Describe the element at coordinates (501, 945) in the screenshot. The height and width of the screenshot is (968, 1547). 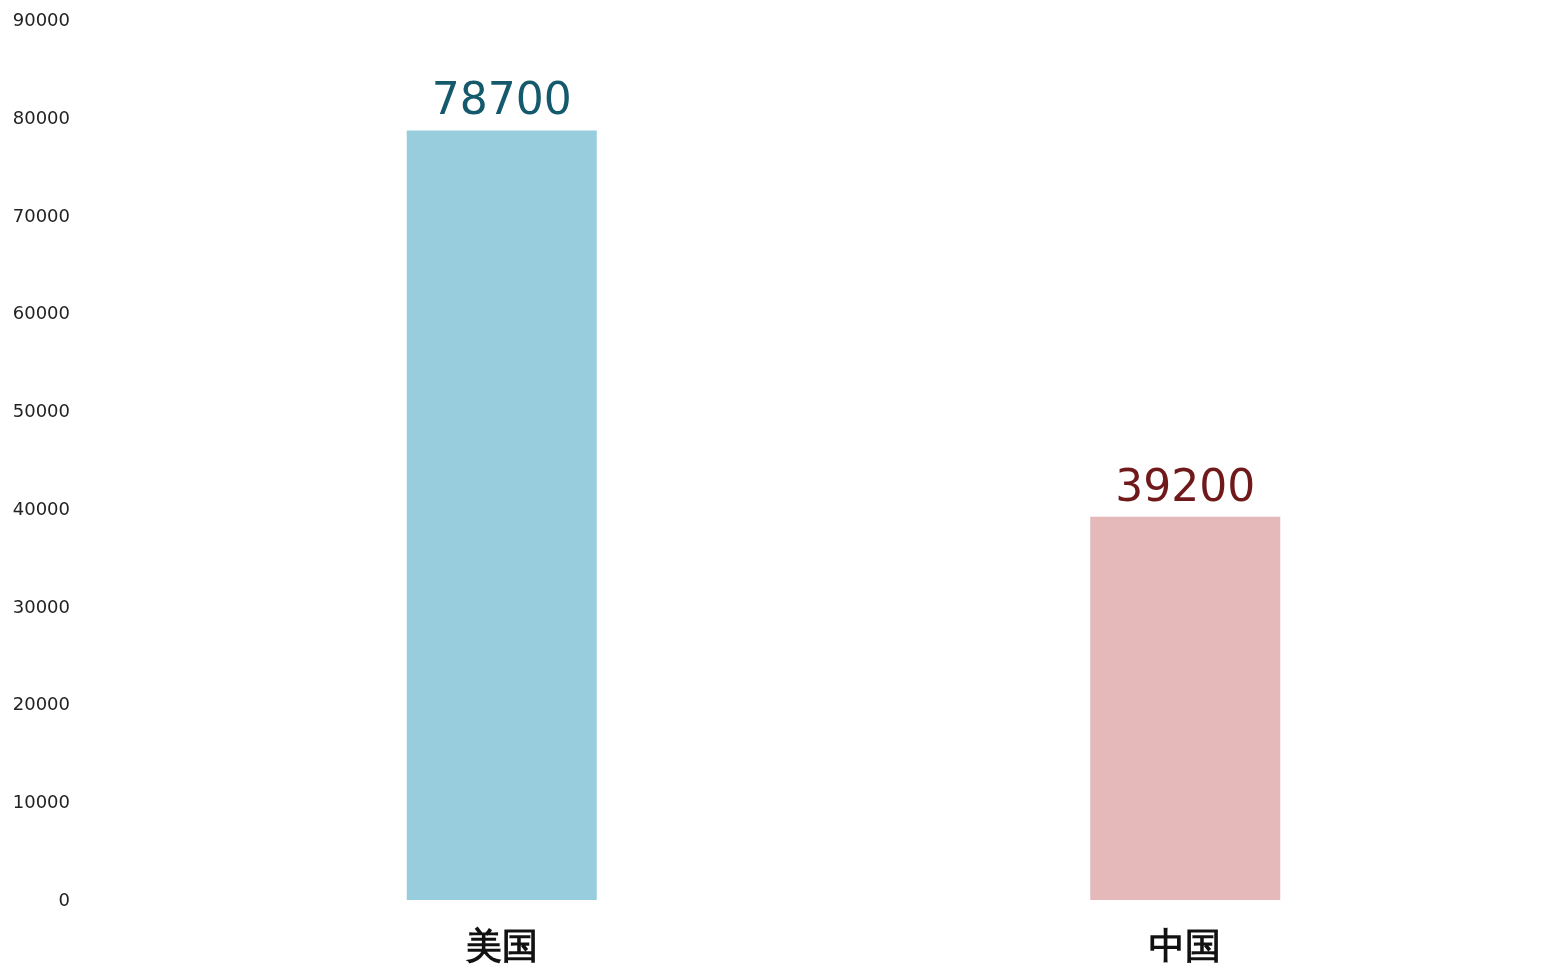
I see `x-tick-label: 美国` at that location.